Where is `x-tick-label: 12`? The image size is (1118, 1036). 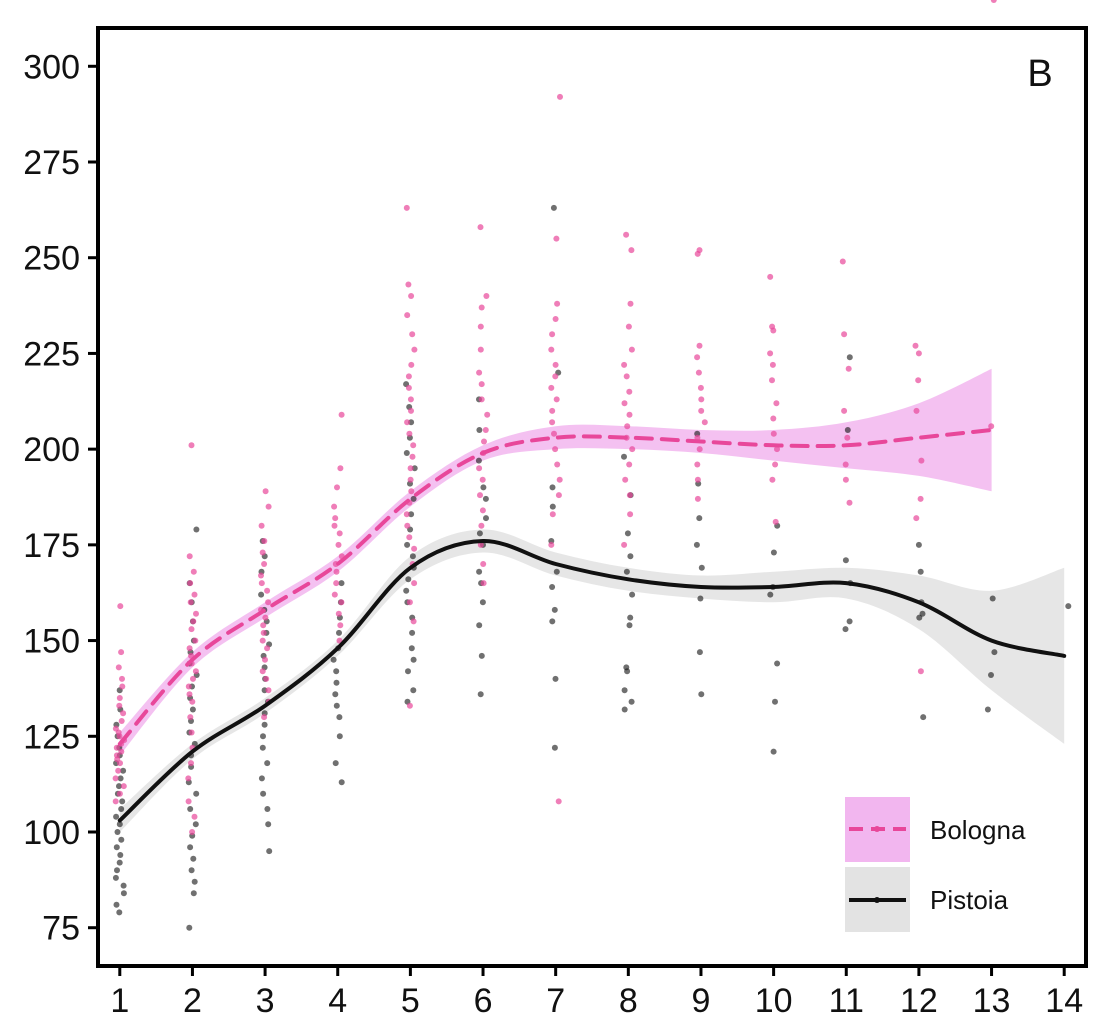
x-tick-label: 12 is located at coordinates (919, 1001).